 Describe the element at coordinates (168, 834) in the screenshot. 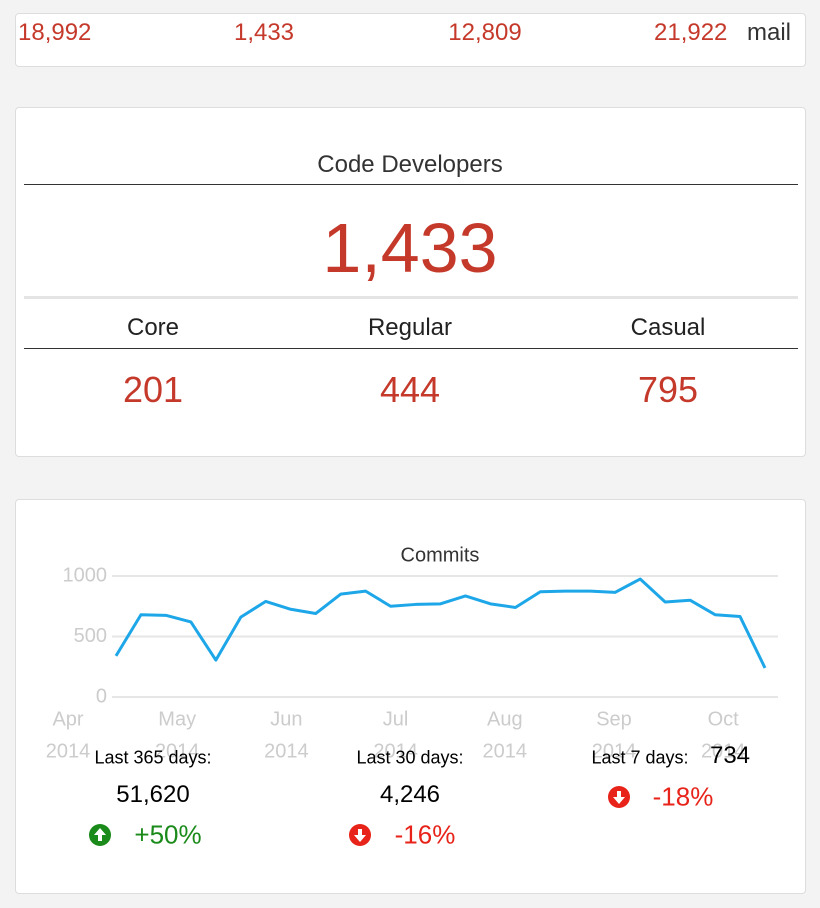

I see `stat-change: +50%` at that location.